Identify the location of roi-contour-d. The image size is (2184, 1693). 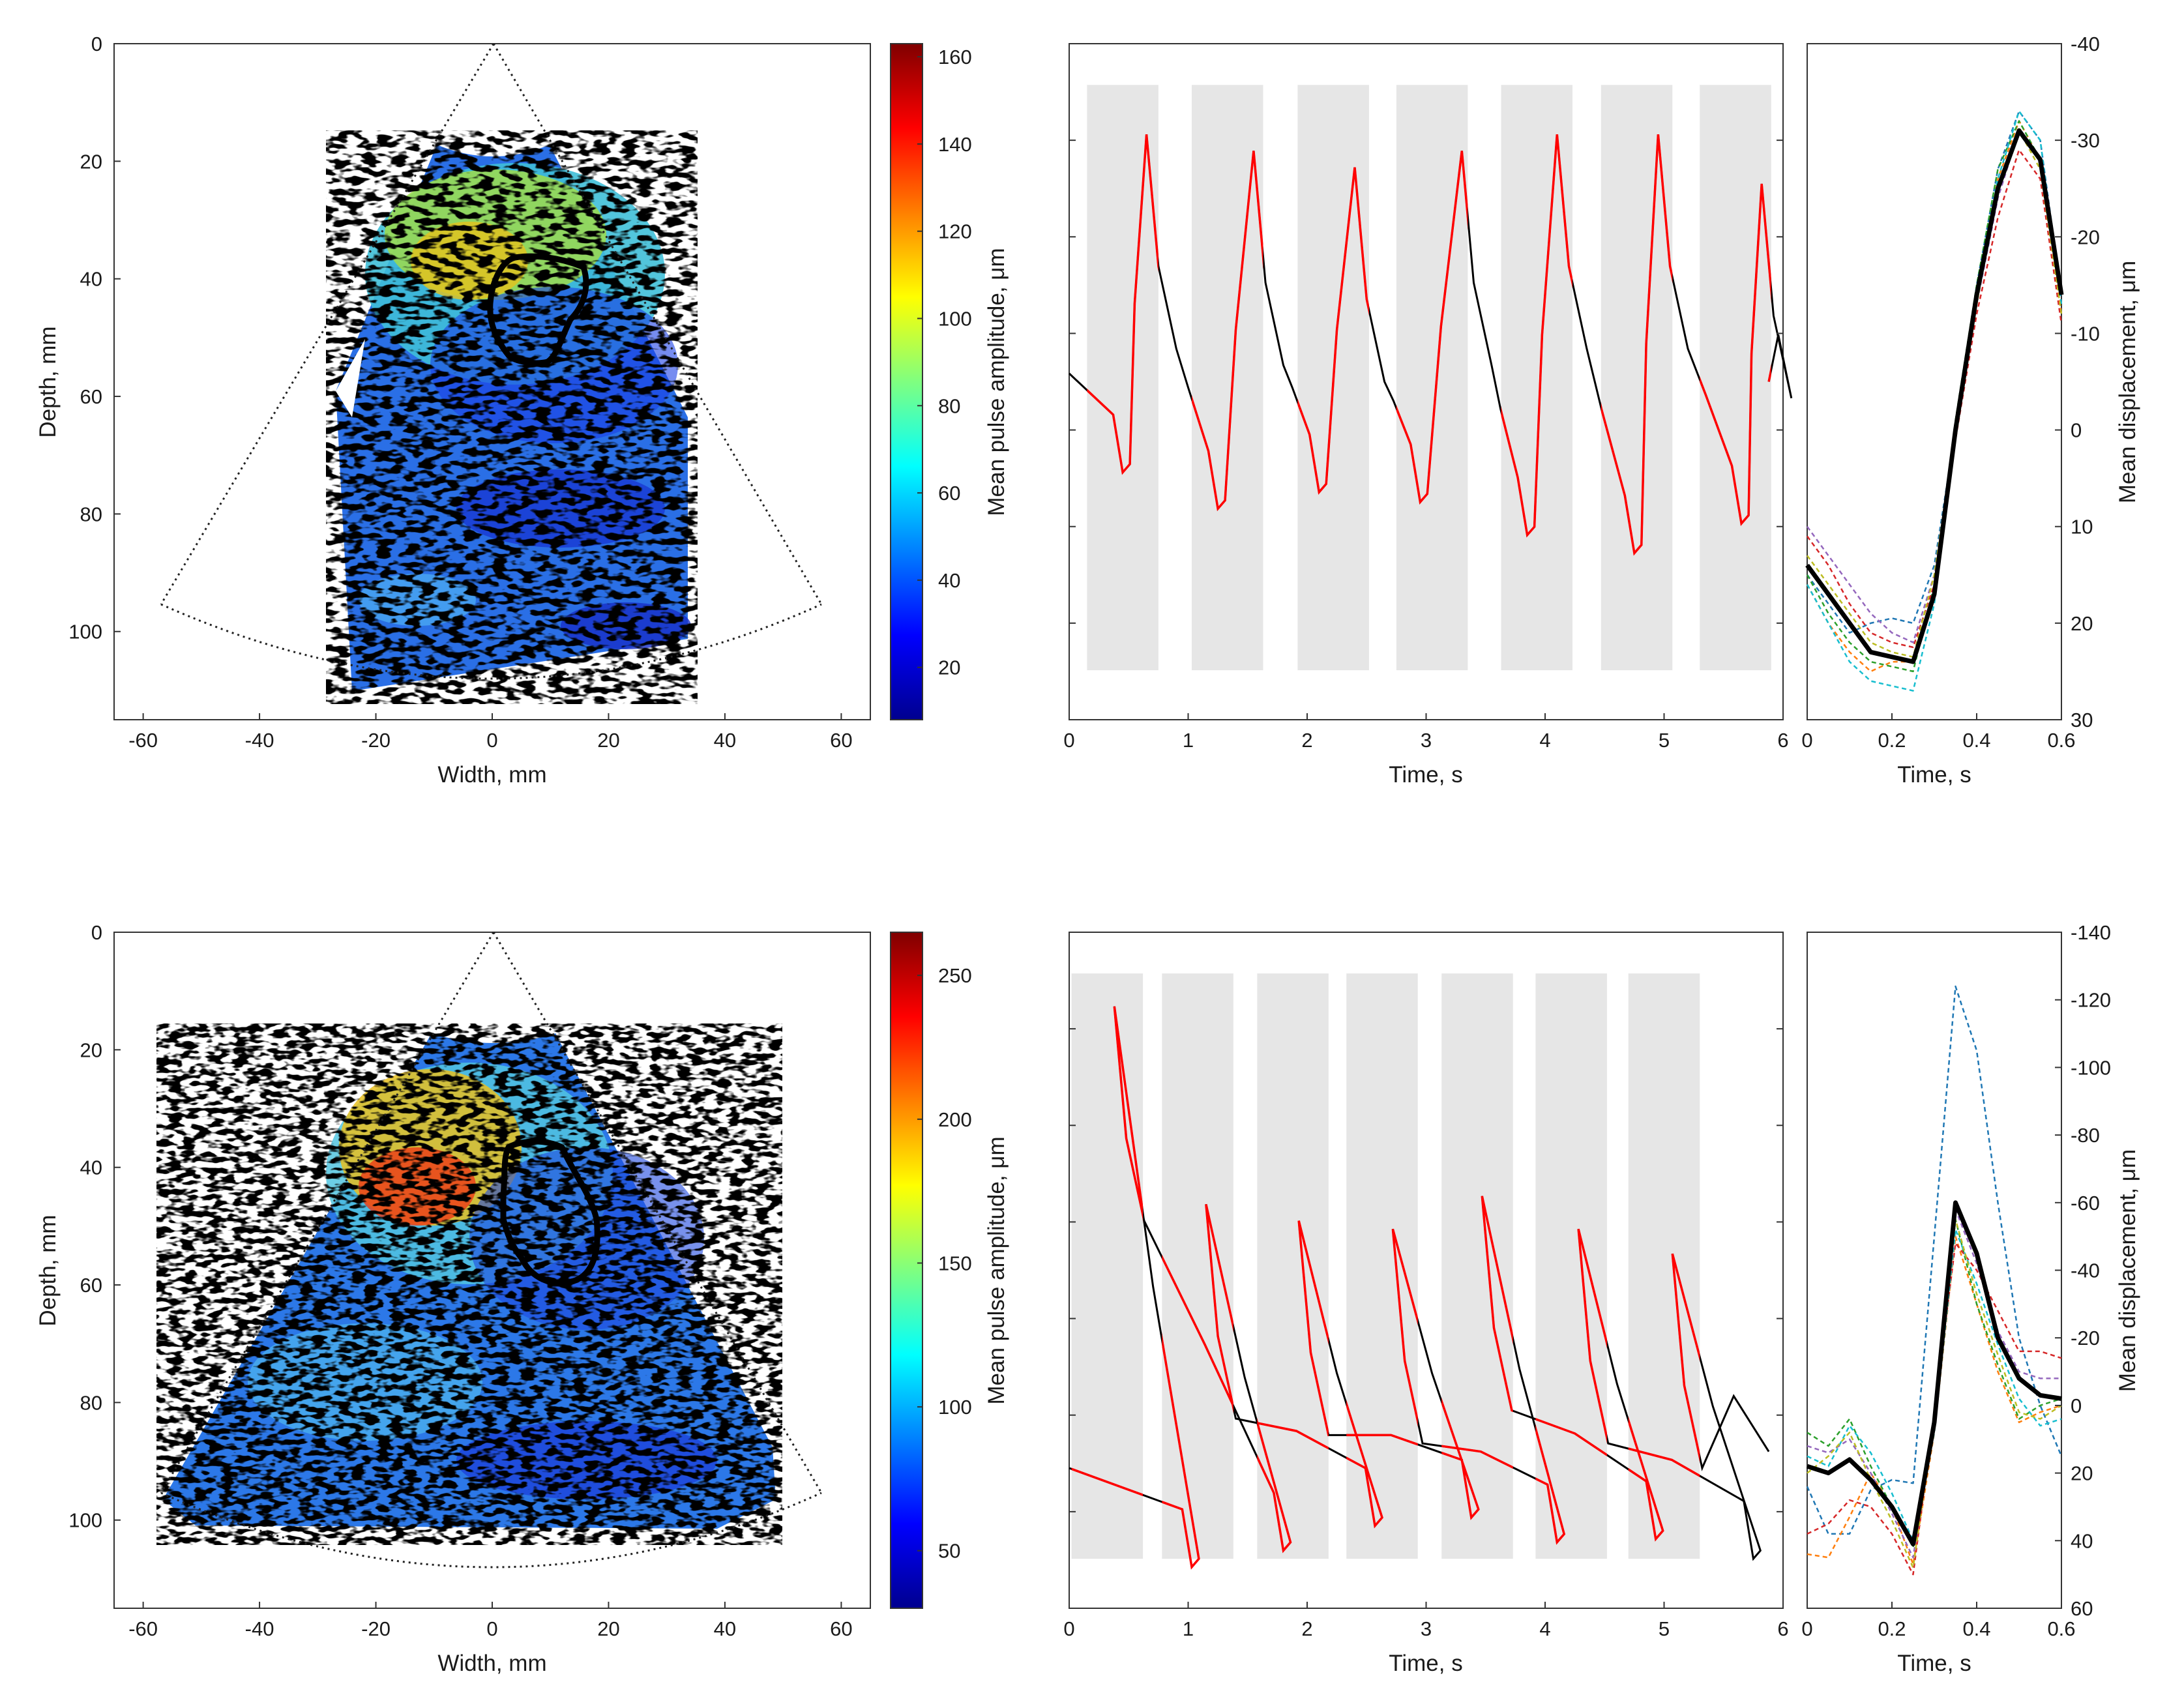
(550, 1212).